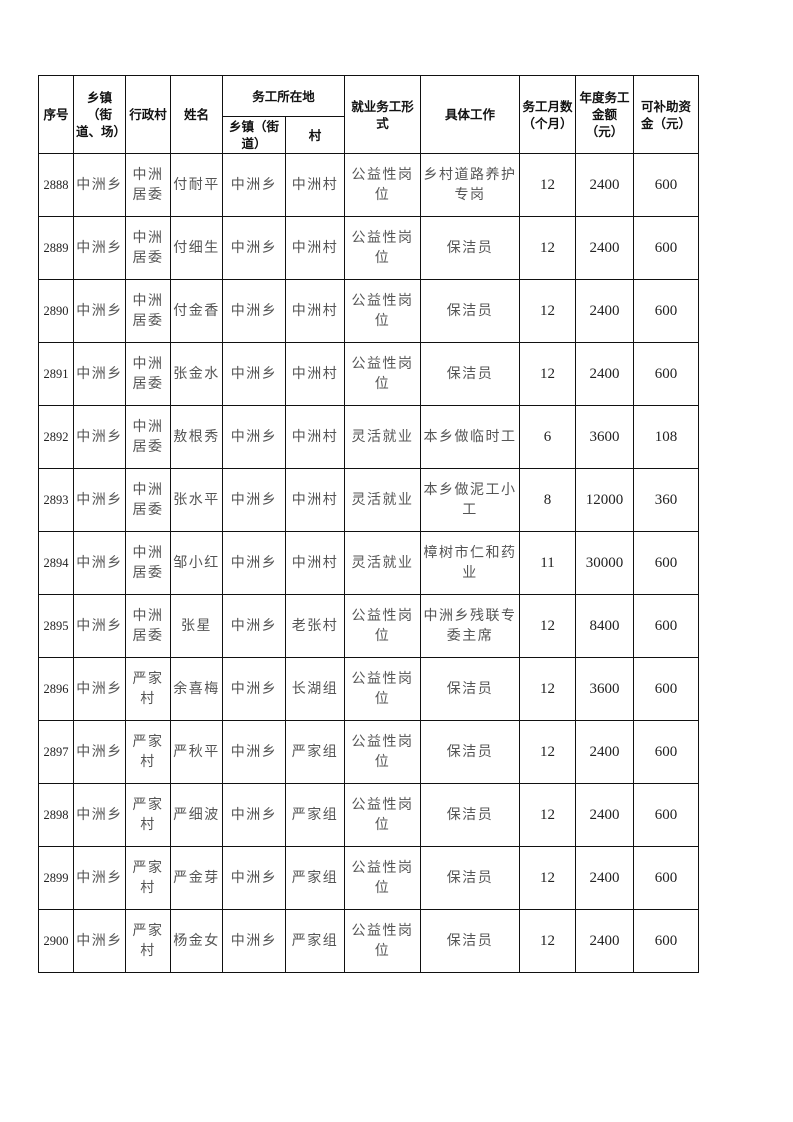 The image size is (793, 1122). I want to click on cell-name: 严细波, so click(196, 815).